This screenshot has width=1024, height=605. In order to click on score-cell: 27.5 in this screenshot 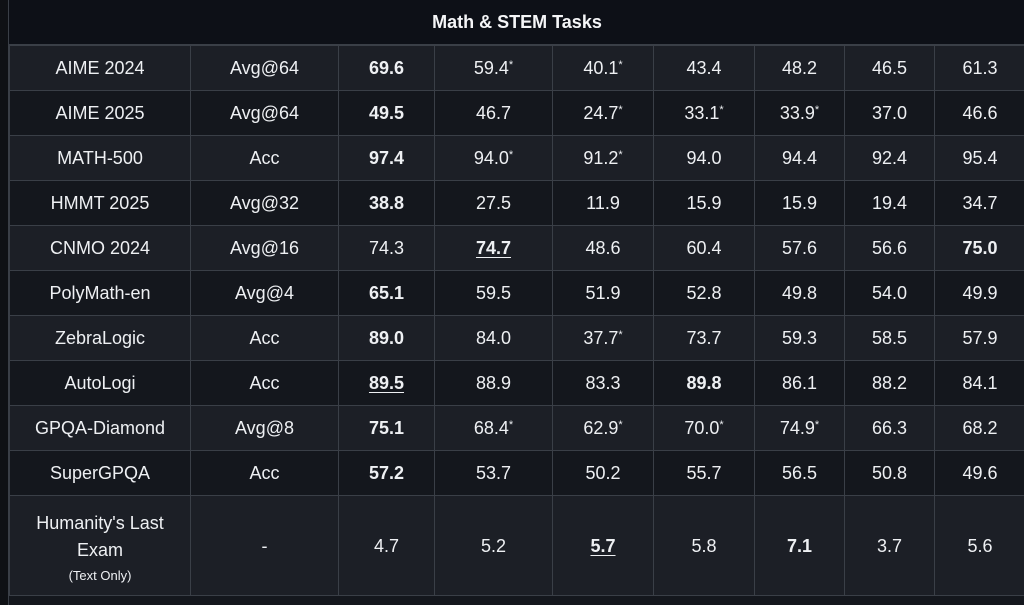, I will do `click(493, 203)`.